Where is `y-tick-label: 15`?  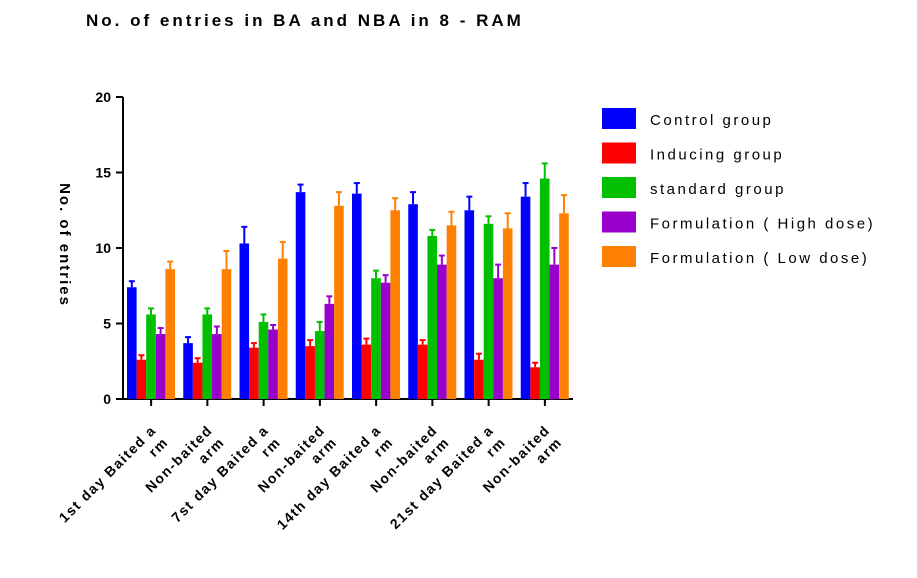
y-tick-label: 15 is located at coordinates (103, 173).